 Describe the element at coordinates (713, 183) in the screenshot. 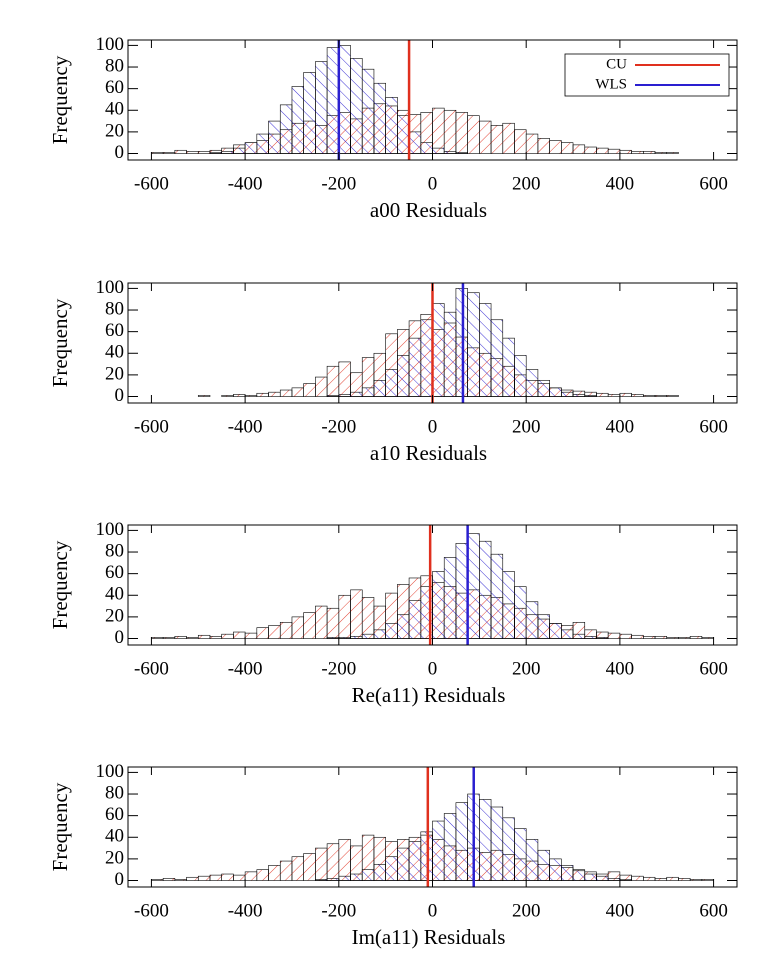

I see `x-tick-label: 600` at that location.